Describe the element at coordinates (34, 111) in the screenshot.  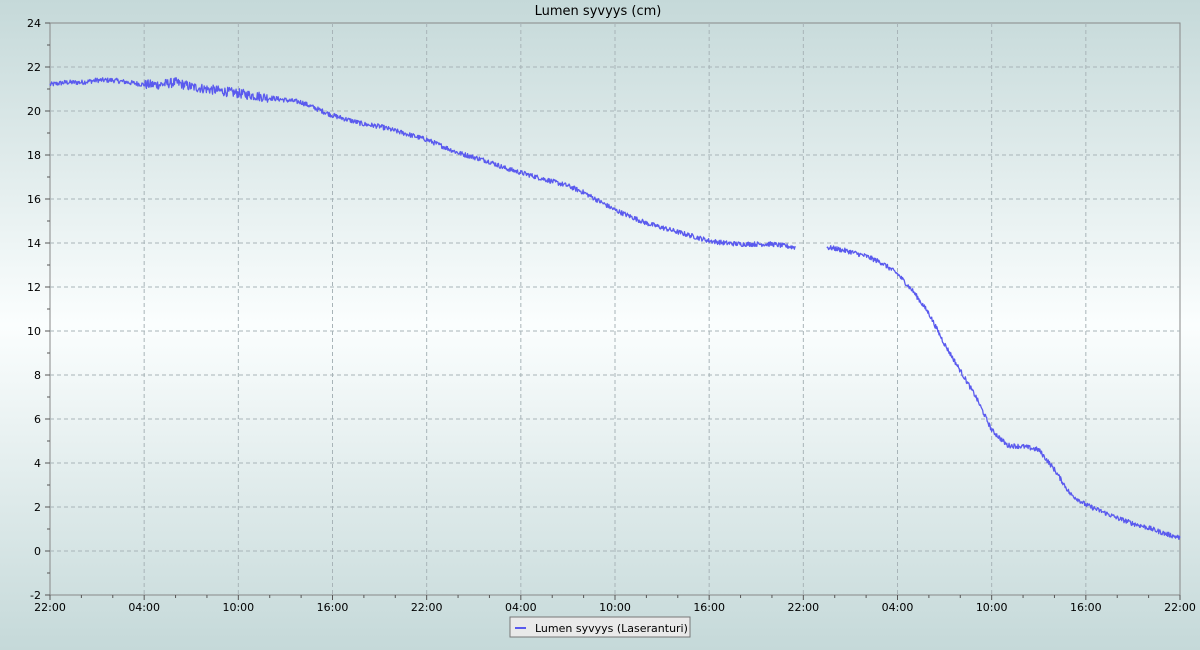
I see `y-tick-label: 20` at that location.